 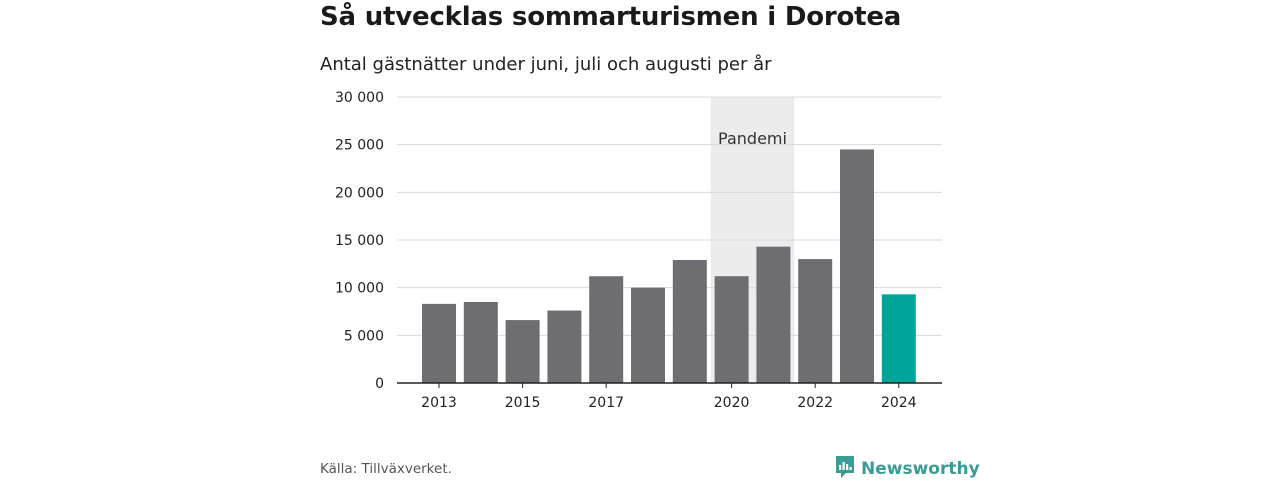 I want to click on bar-2016, so click(x=564, y=346).